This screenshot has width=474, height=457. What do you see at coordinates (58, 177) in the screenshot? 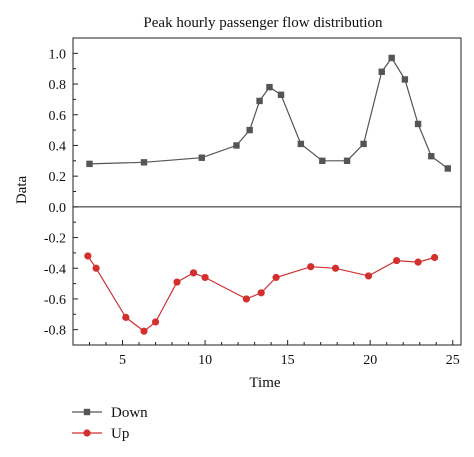
I see `y-tick-label: 0.2` at bounding box center [58, 177].